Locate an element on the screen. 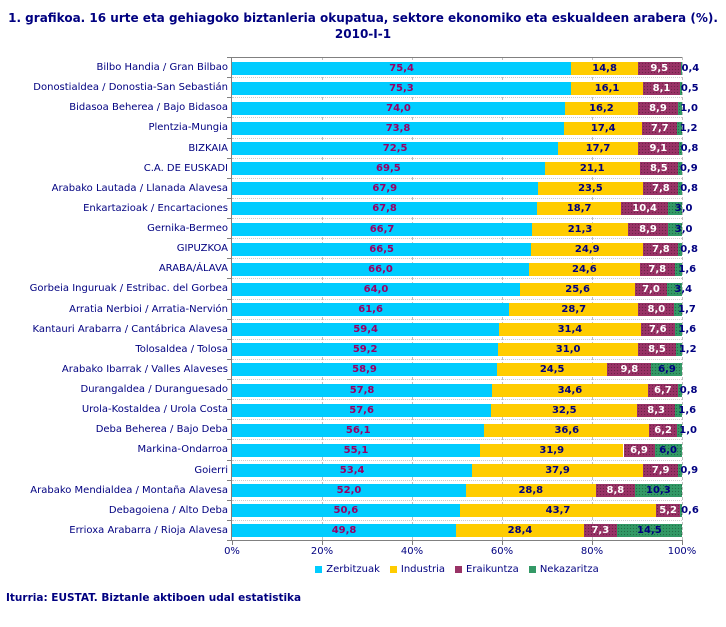  category-label: Arabako Ibarrak / Valles Alaveses is located at coordinates (144, 369).